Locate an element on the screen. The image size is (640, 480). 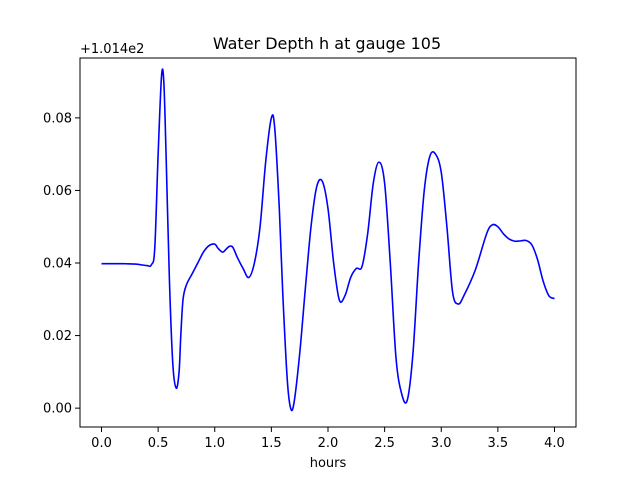
x-tick-label: 0.0 is located at coordinates (101, 443).